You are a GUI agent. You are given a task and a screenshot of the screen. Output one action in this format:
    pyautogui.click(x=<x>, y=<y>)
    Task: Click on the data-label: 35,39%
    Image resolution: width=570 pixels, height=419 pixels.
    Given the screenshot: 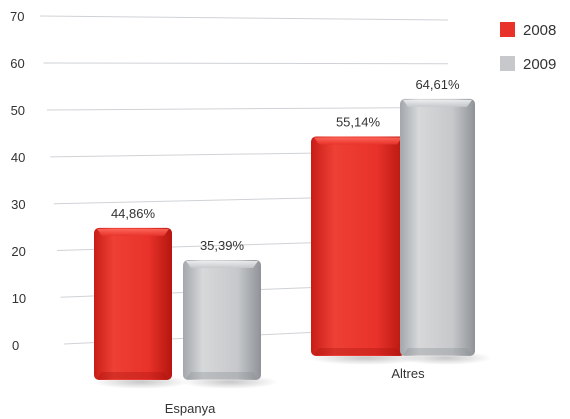 What is the action you would take?
    pyautogui.click(x=222, y=245)
    